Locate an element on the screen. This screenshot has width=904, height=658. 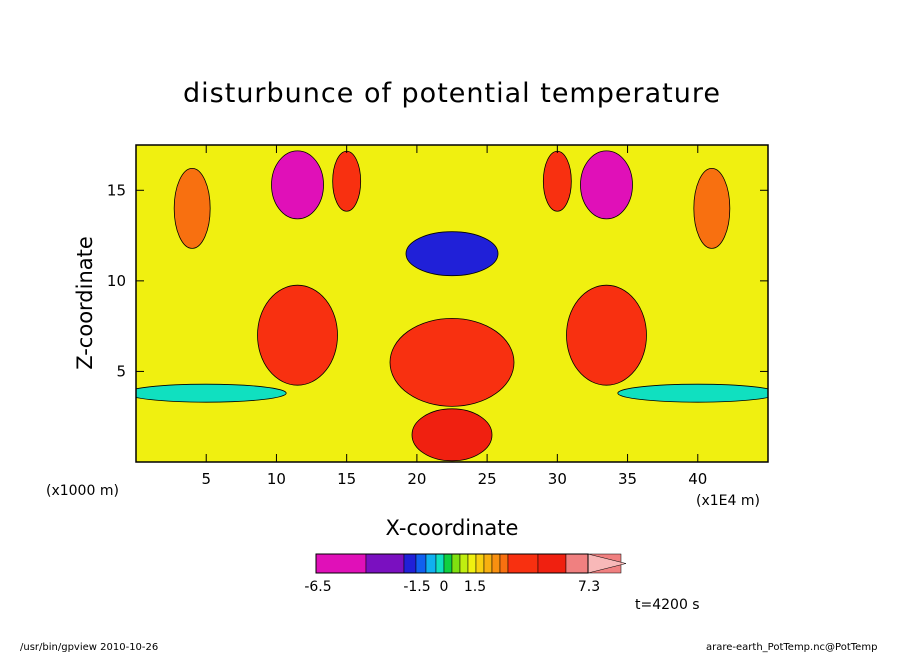
x-axis-label: X-coordinate is located at coordinates (452, 528).